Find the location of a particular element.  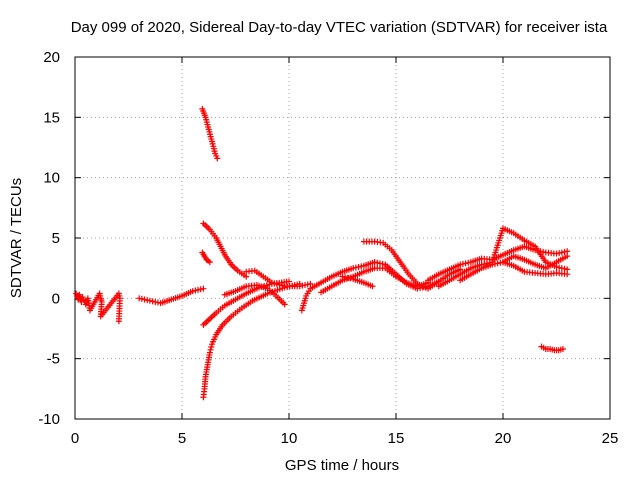

series-sat-early-scatter is located at coordinates (98, 307).